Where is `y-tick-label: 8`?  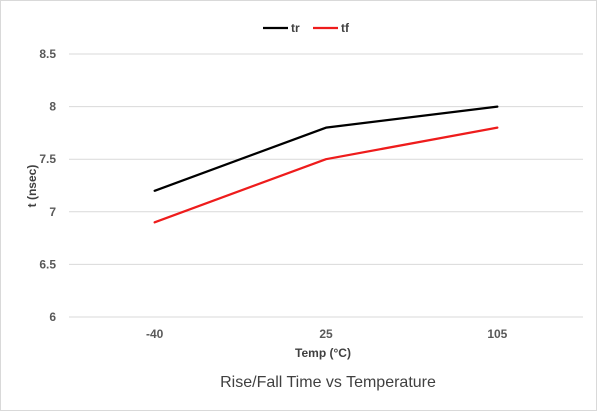 y-tick-label: 8 is located at coordinates (52, 107).